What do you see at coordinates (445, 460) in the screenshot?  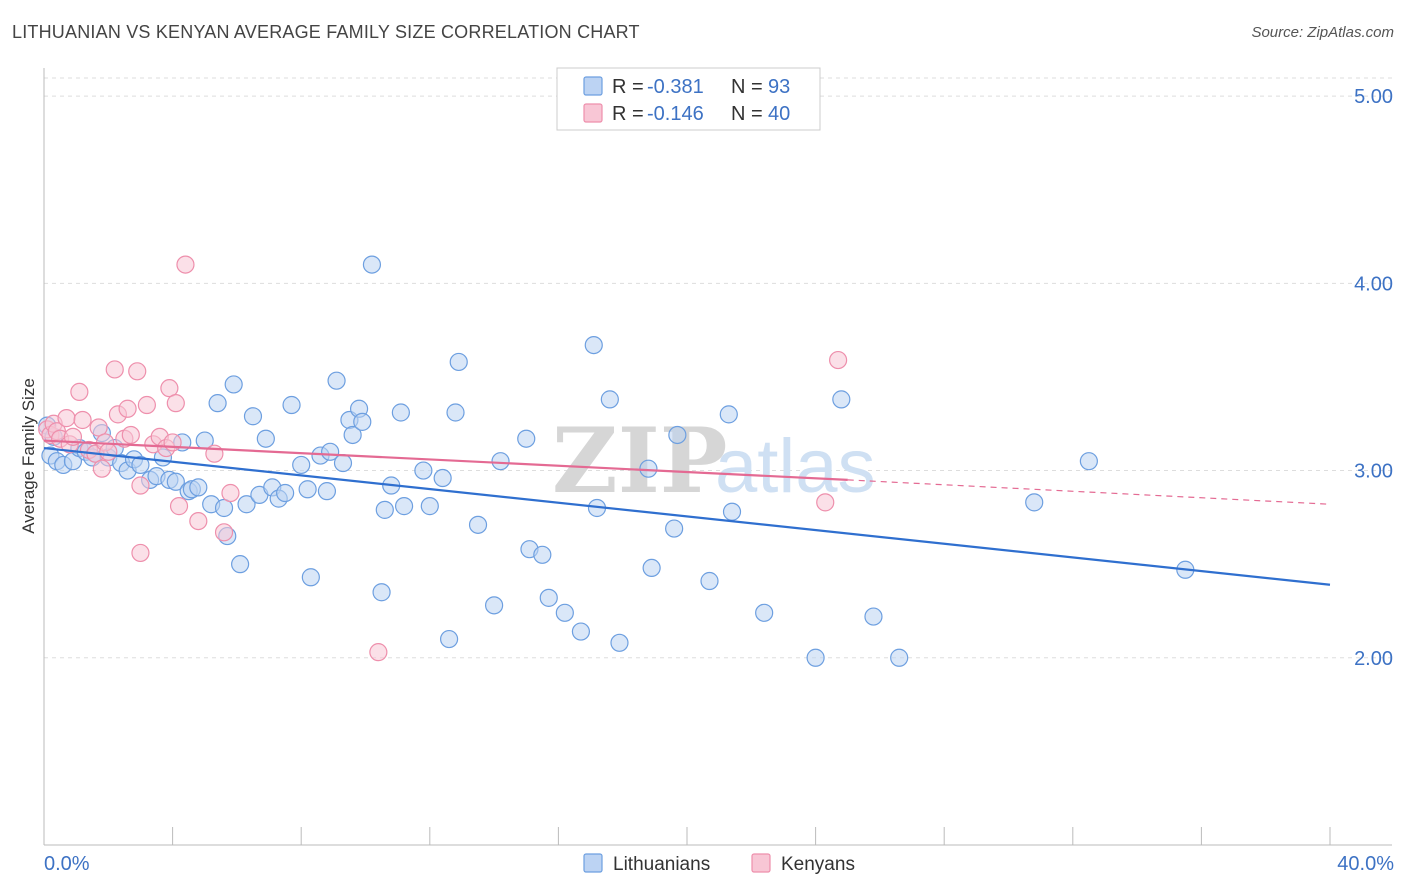 I see `kenyans-trend-line` at bounding box center [445, 460].